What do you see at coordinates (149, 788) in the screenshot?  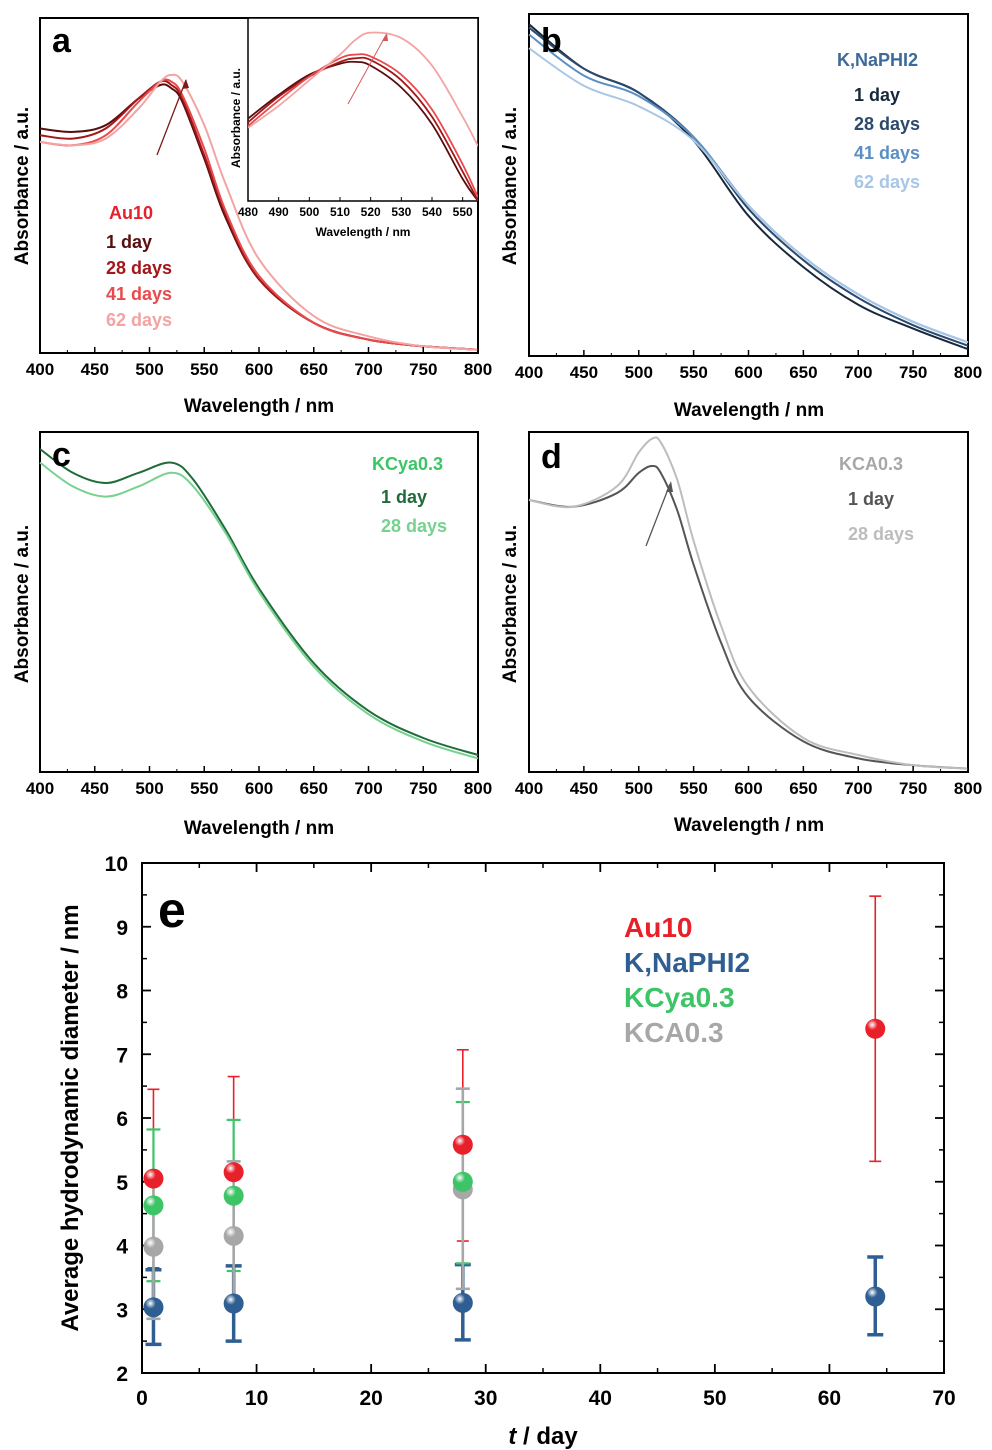 I see `panel-c-x-tick-label: 500` at bounding box center [149, 788].